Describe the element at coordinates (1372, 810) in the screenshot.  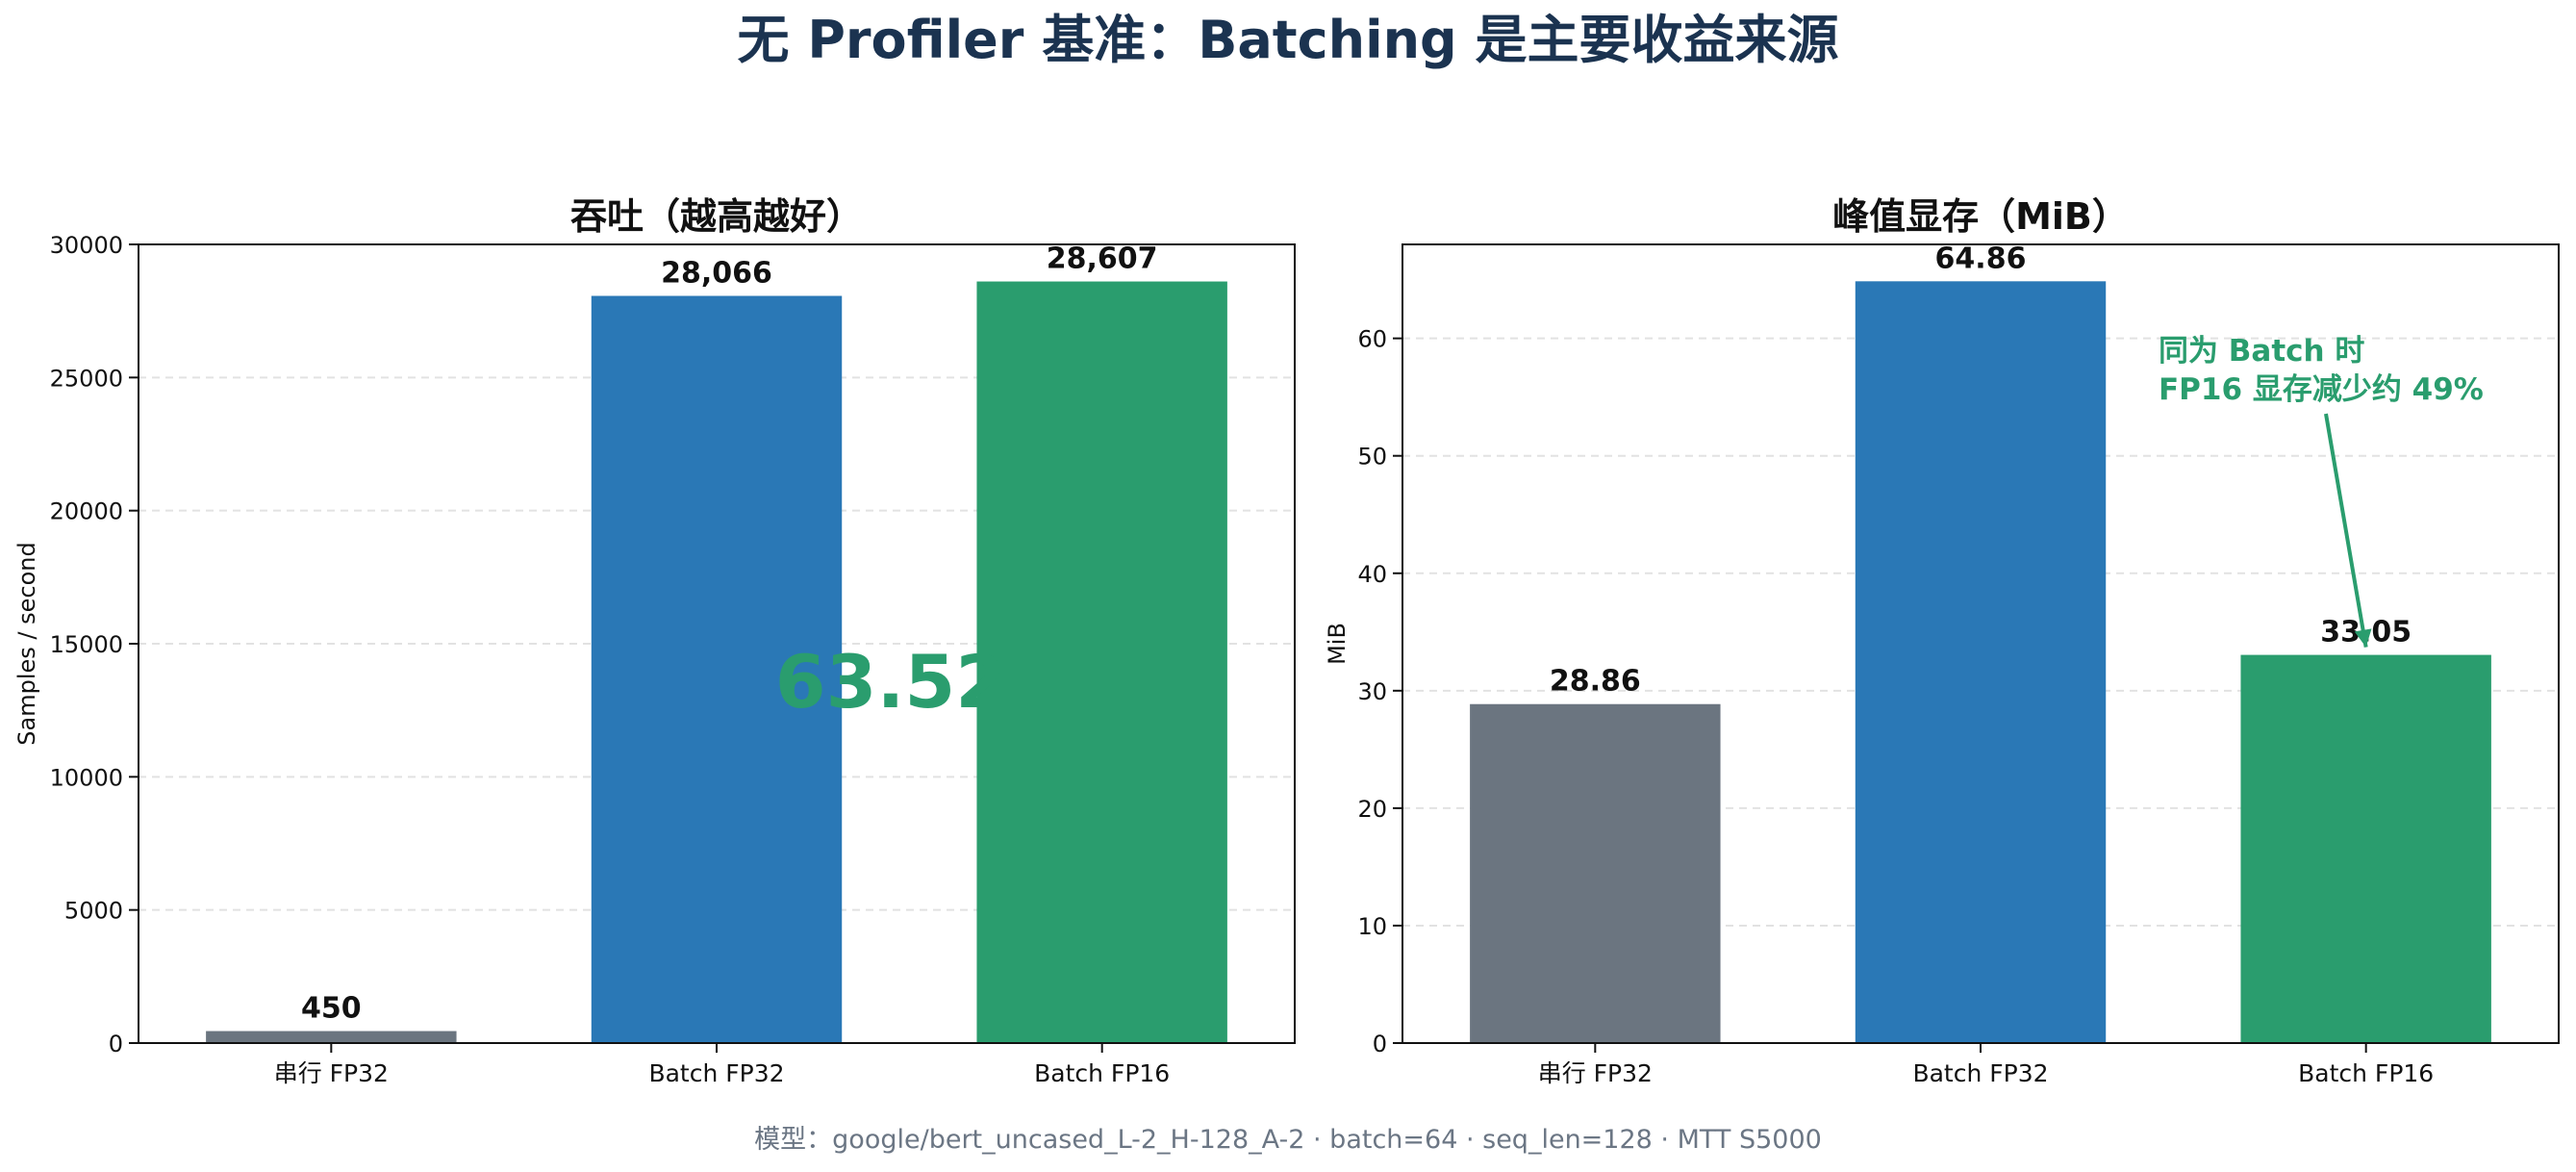
I see `y-tick-label: 20` at that location.